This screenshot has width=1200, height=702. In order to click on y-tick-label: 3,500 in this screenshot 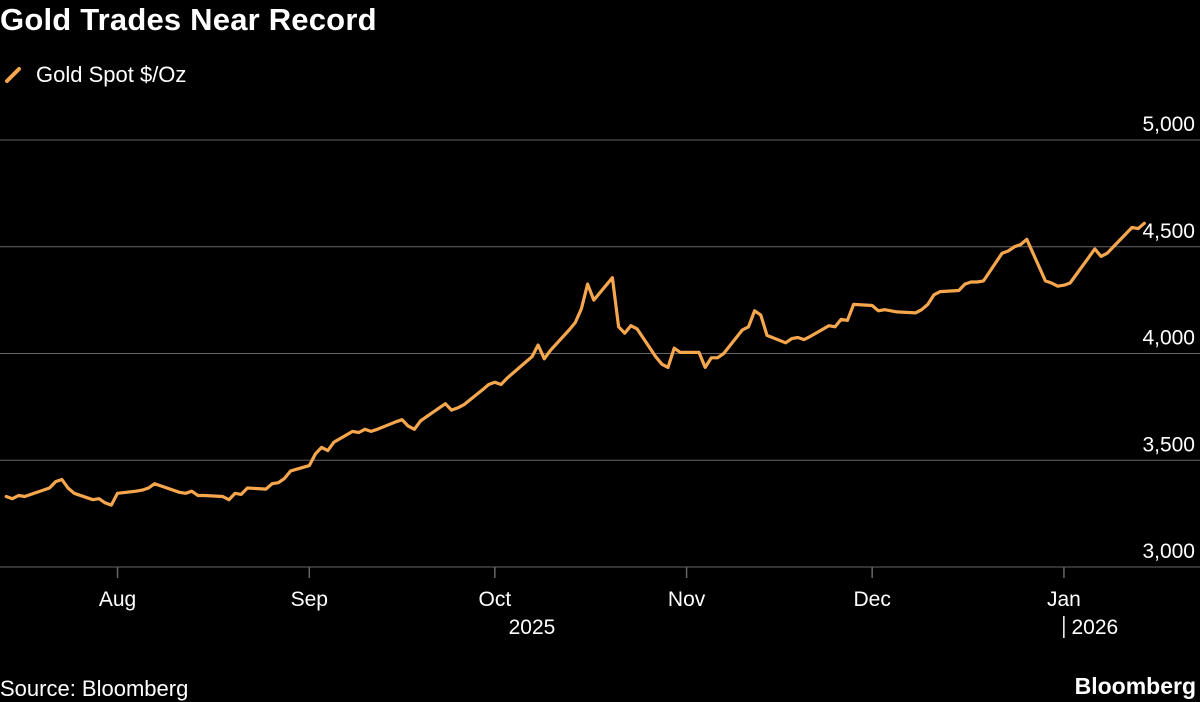, I will do `click(1168, 444)`.